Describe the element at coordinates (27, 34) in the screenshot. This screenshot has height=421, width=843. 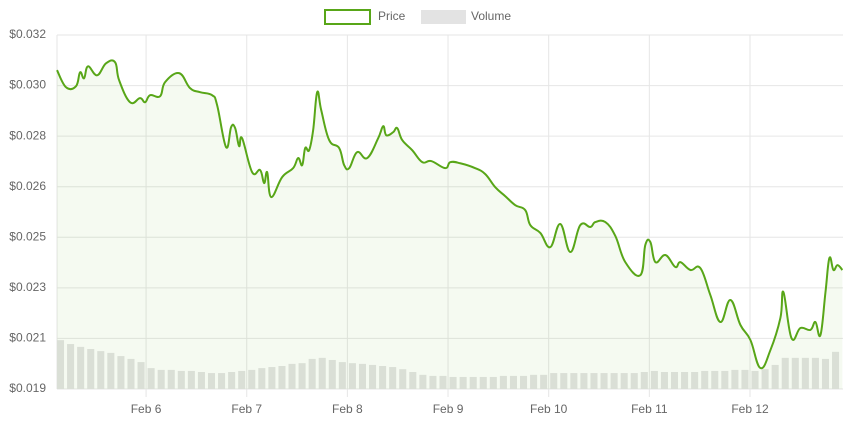
I see `y-tick-label: $0.032` at that location.